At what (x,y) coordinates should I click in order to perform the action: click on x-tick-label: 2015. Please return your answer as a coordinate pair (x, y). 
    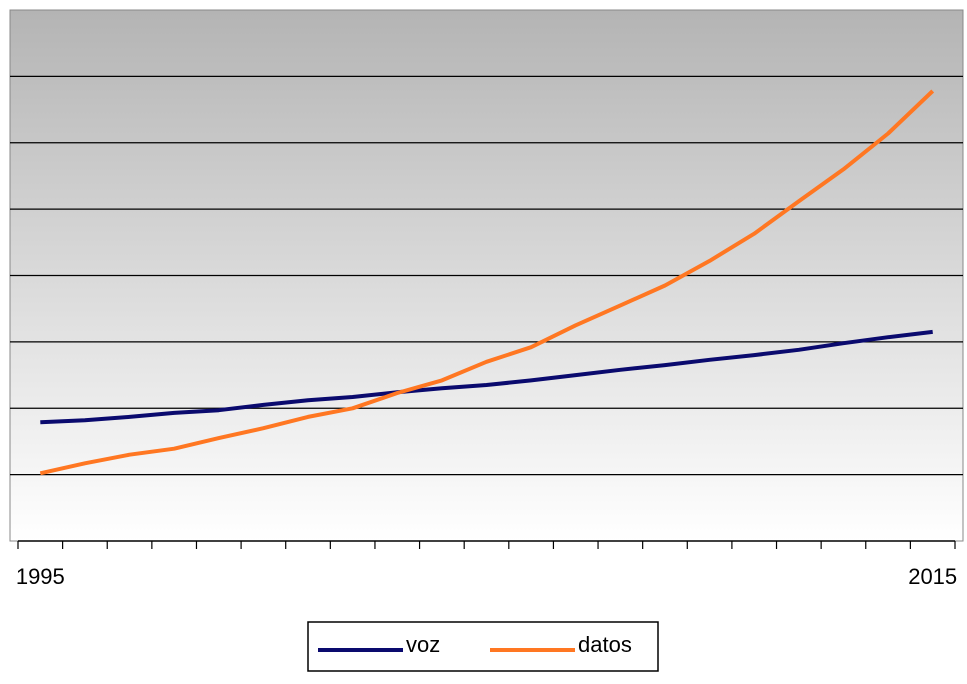
    Looking at the image, I should click on (932, 576).